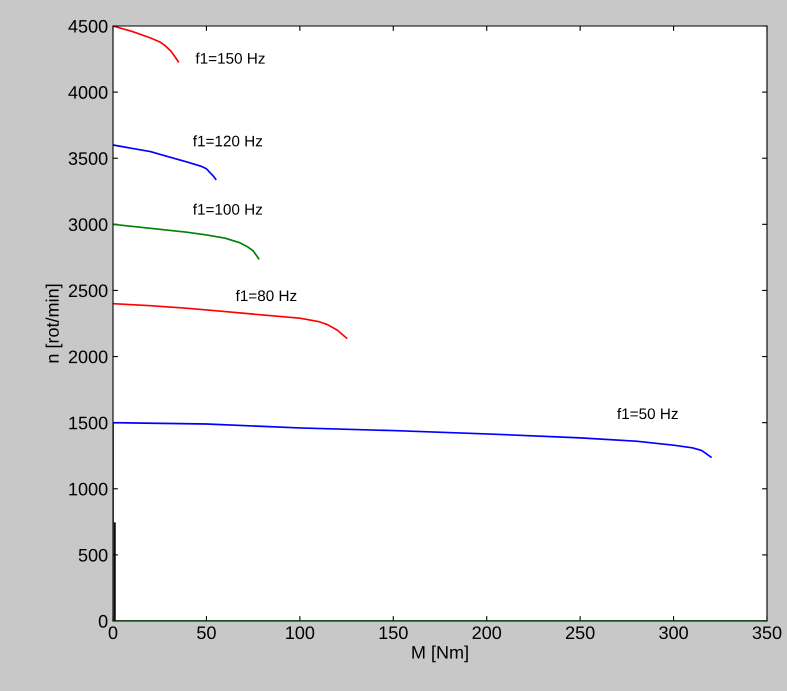  Describe the element at coordinates (394, 633) in the screenshot. I see `x-tick-label: 150` at that location.